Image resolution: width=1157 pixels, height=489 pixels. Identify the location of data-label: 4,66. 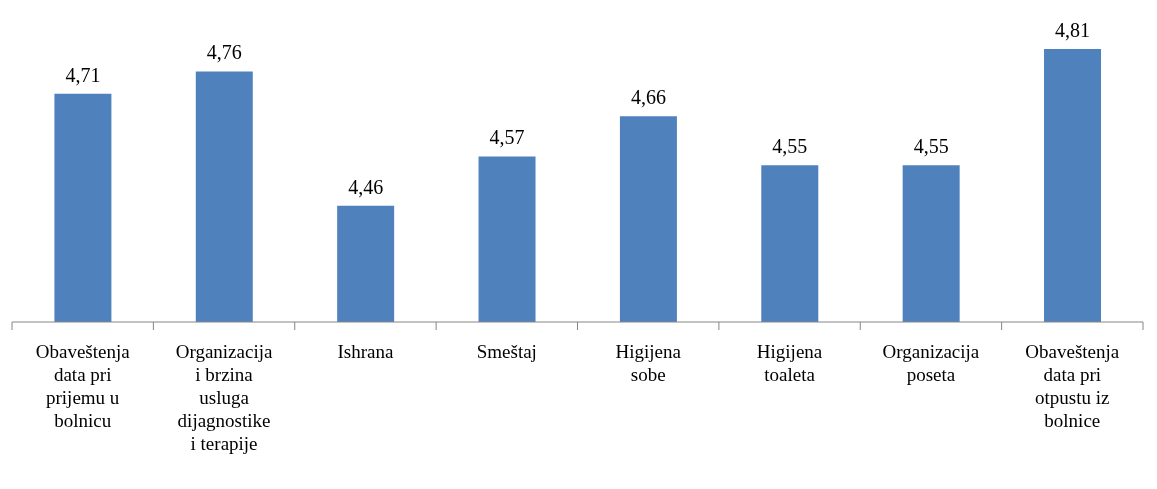
(648, 97).